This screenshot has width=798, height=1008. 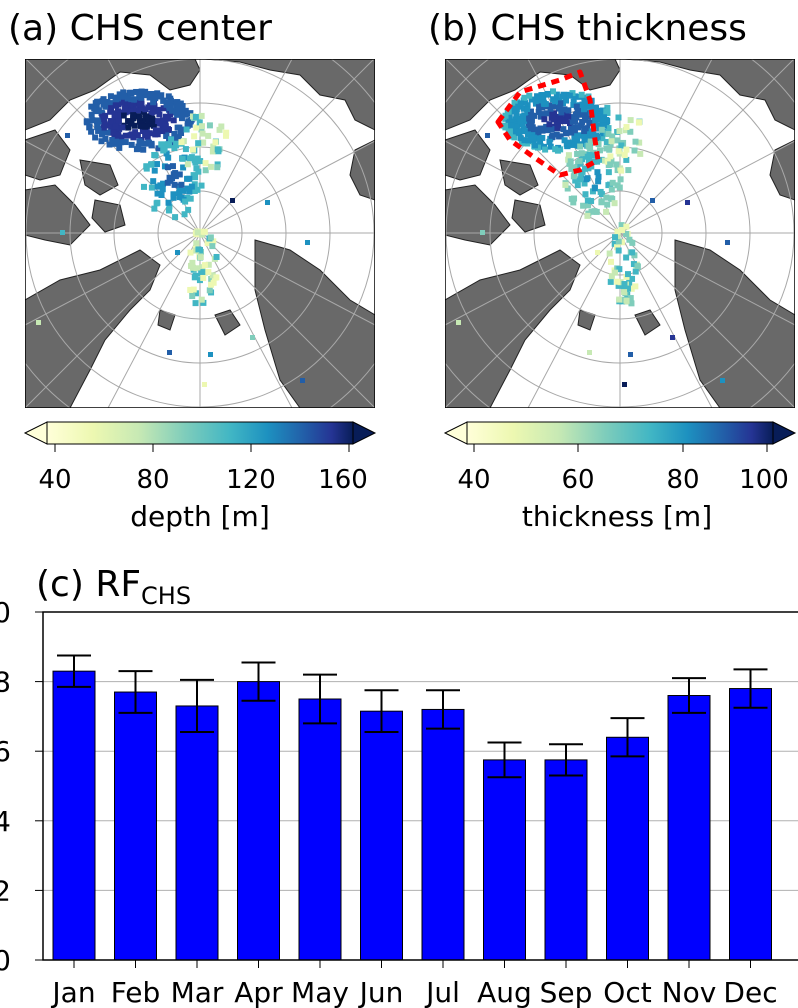 I want to click on x-tick-label: Feb, so click(x=136, y=992).